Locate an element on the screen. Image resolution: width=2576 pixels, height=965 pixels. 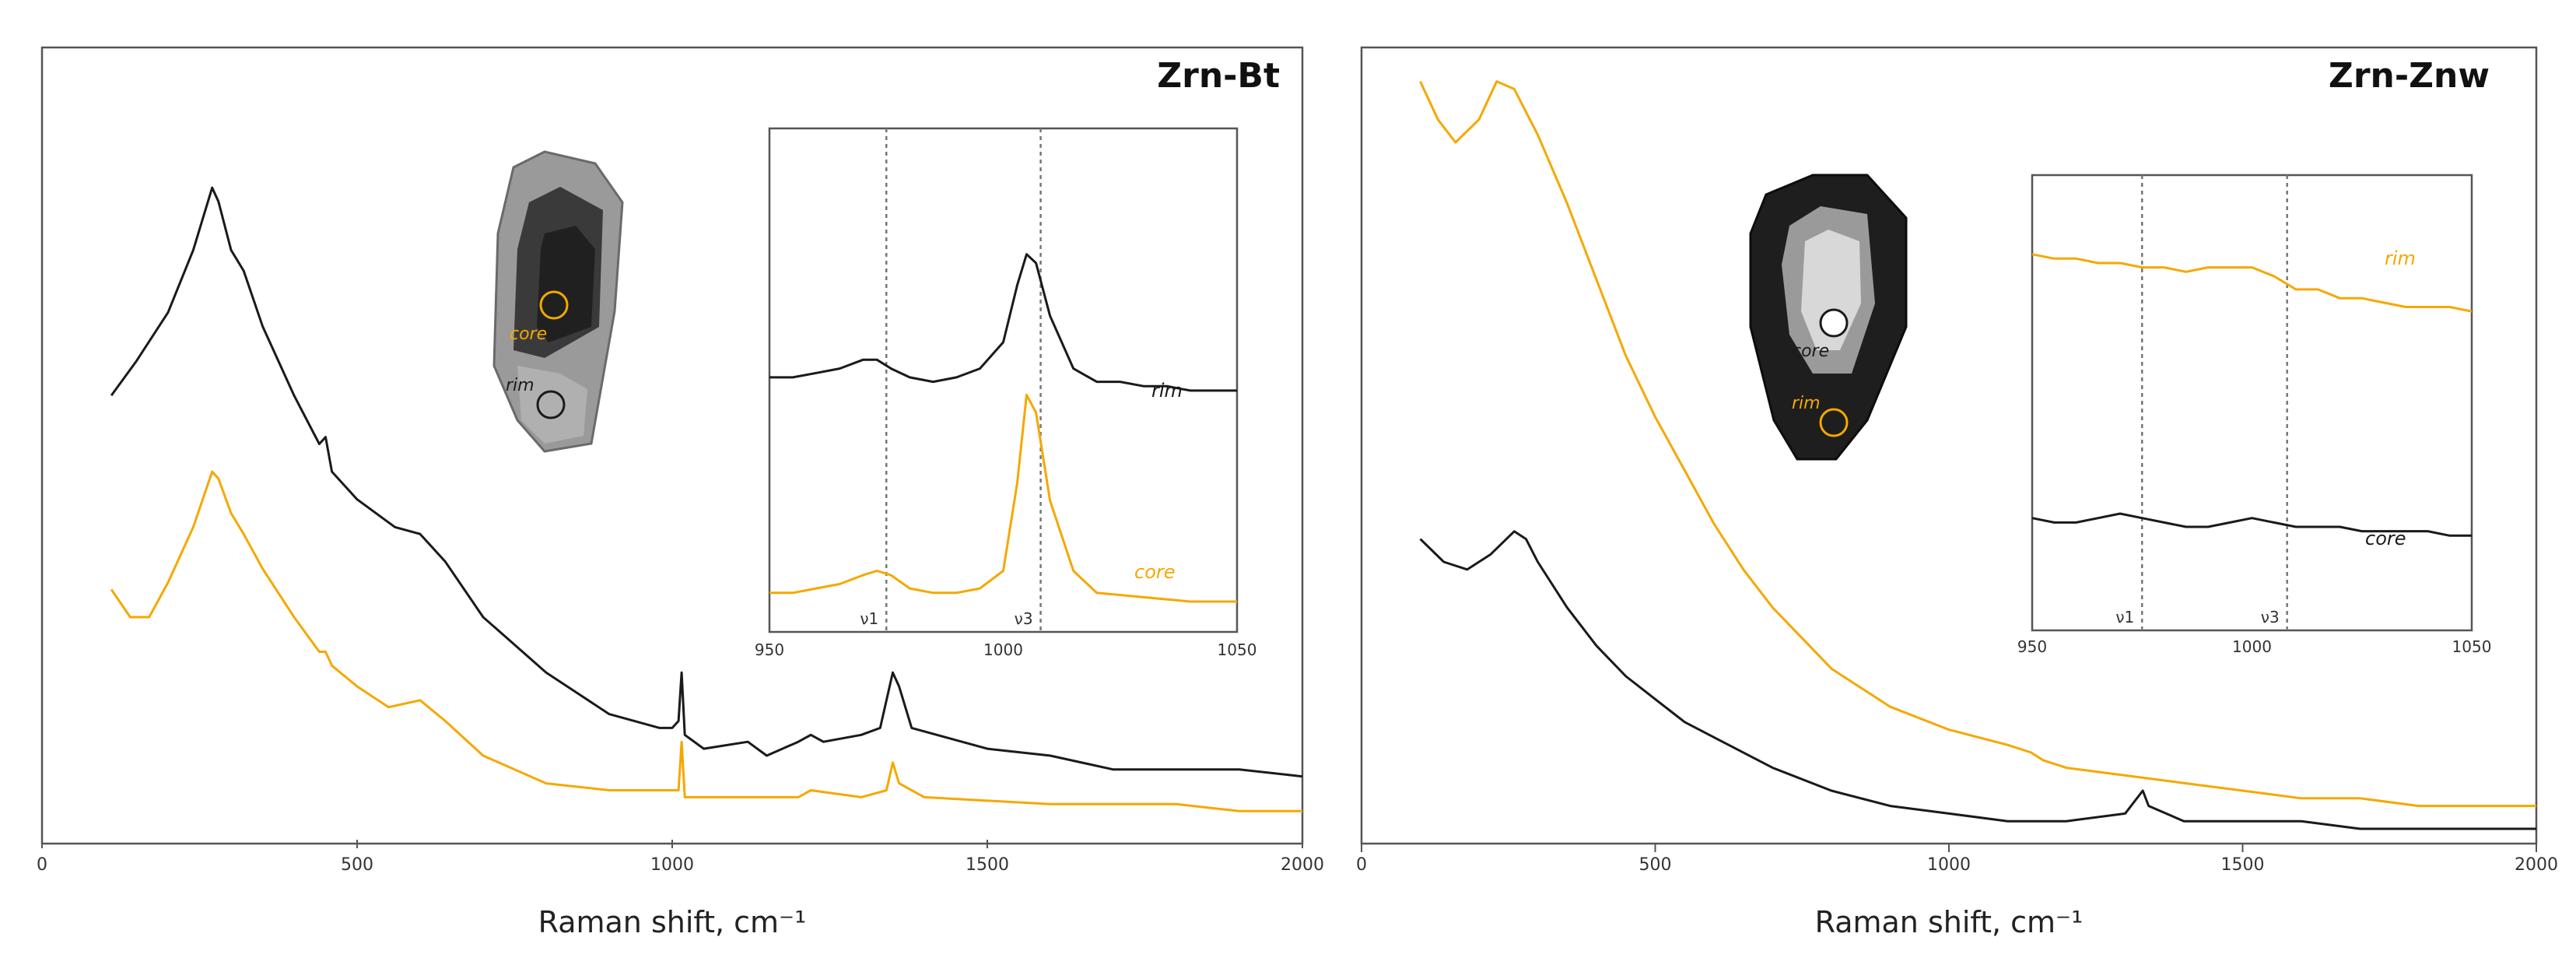
panel-zrn-bt-title: Zrn-Bt is located at coordinates (1218, 76).